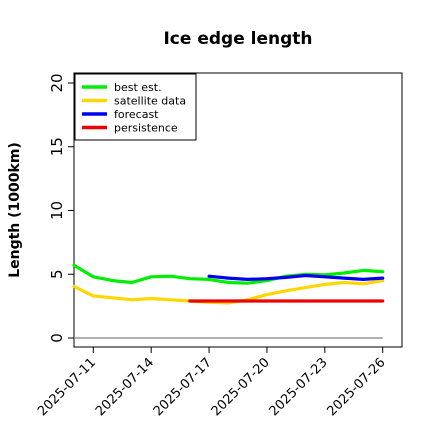  What do you see at coordinates (150, 101) in the screenshot?
I see `legend-label-satellite-data: satellite data` at bounding box center [150, 101].